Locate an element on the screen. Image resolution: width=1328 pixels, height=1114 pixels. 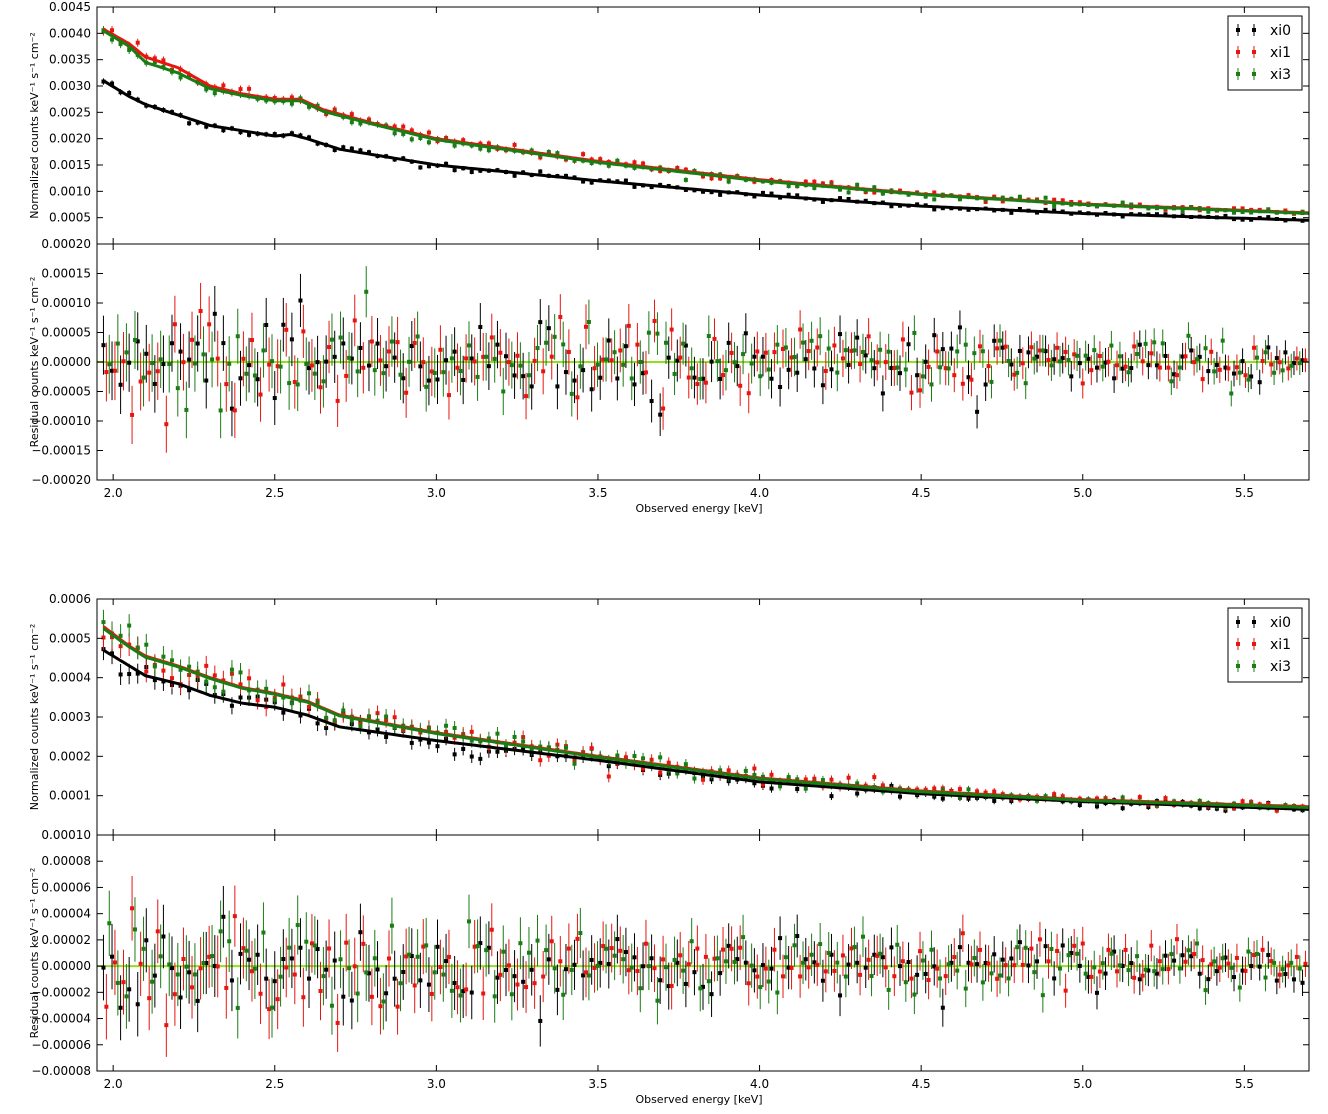
x-tick-label: 4.0 is located at coordinates (759, 493).